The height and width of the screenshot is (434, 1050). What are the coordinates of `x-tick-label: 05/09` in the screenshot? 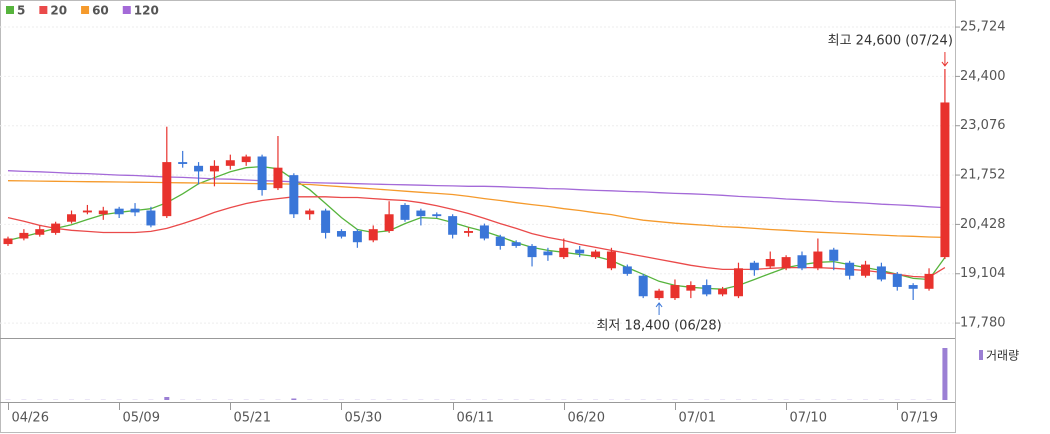 It's located at (141, 418).